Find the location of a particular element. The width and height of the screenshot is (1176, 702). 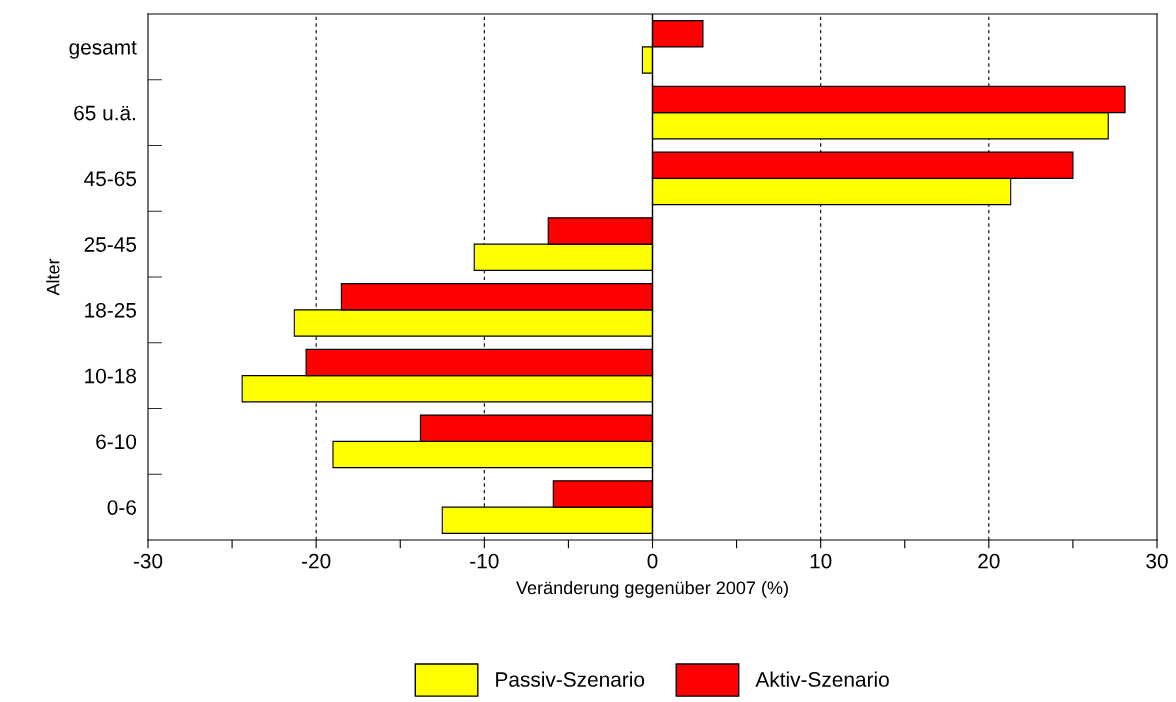

y-tick-label: gesamt is located at coordinates (103, 49).